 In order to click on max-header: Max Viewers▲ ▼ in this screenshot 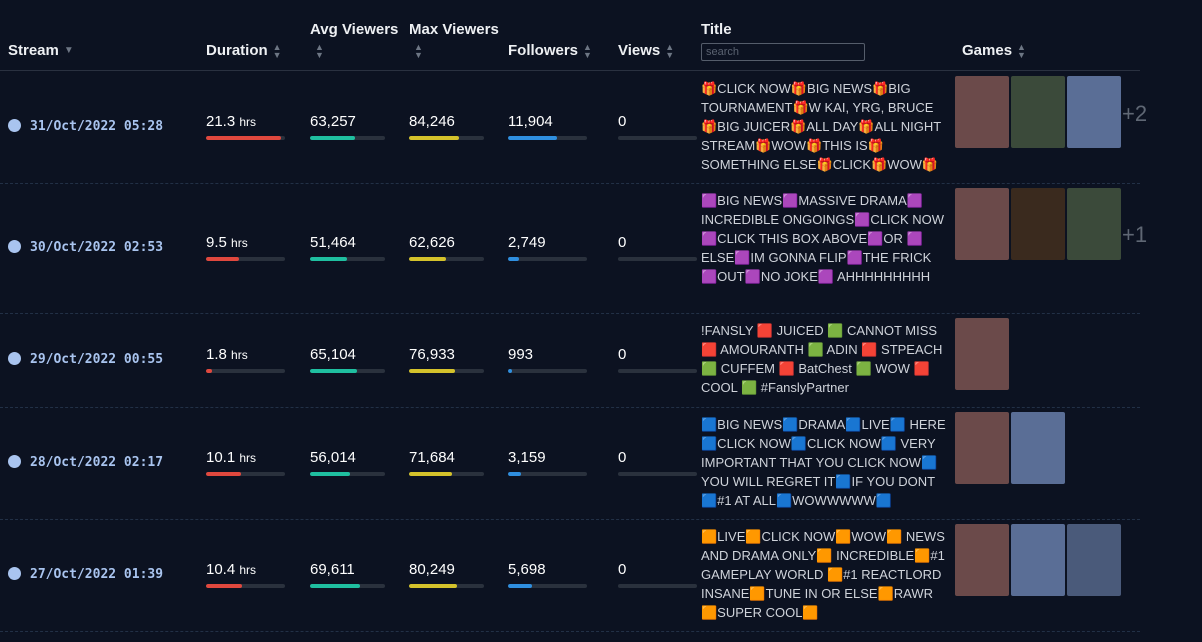, I will do `click(454, 41)`.